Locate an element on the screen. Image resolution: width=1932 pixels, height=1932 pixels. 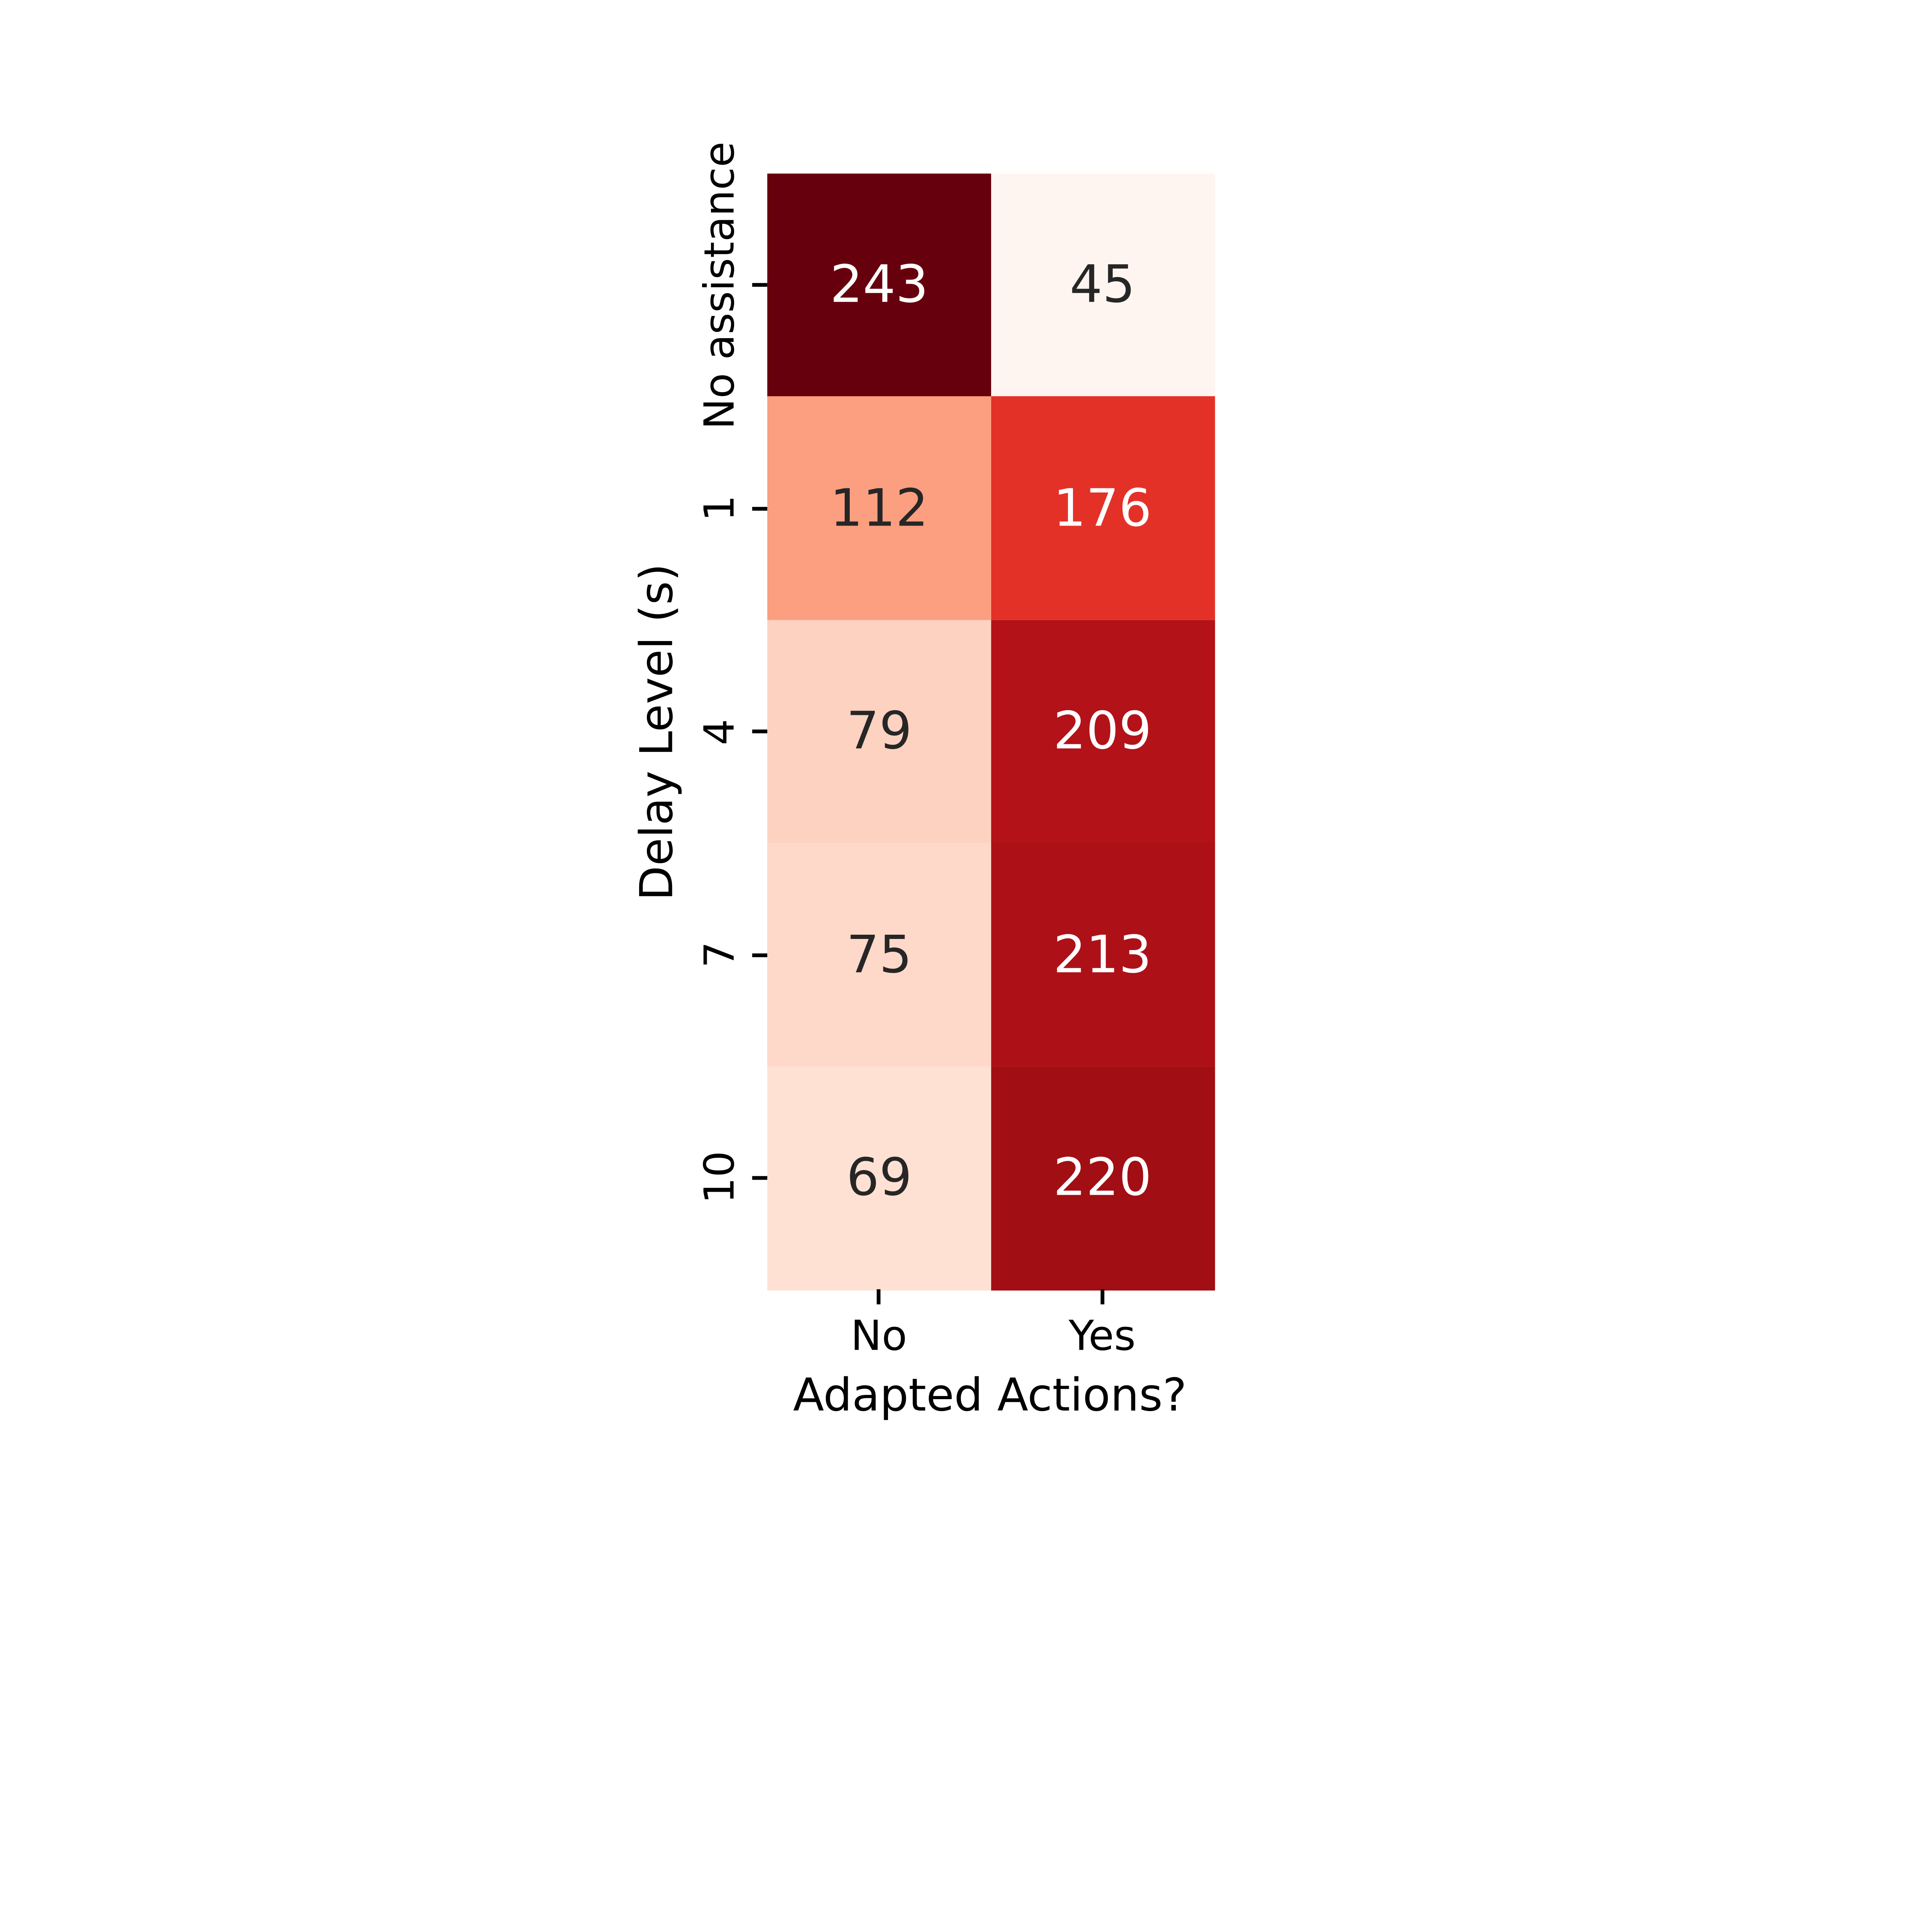
cell-value: 69 is located at coordinates (879, 1177).